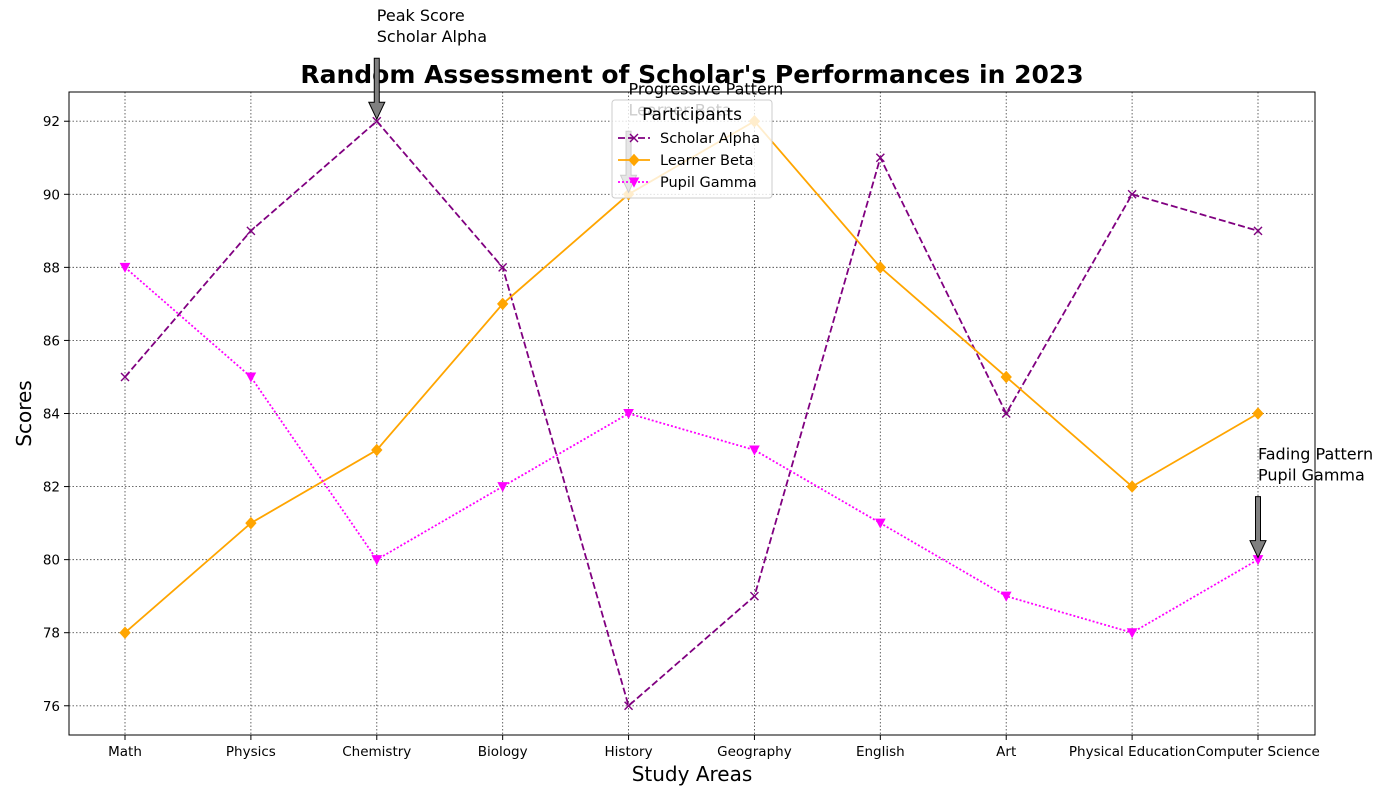  Describe the element at coordinates (1311, 475) in the screenshot. I see `annotation-text: Pupil Gamma` at that location.